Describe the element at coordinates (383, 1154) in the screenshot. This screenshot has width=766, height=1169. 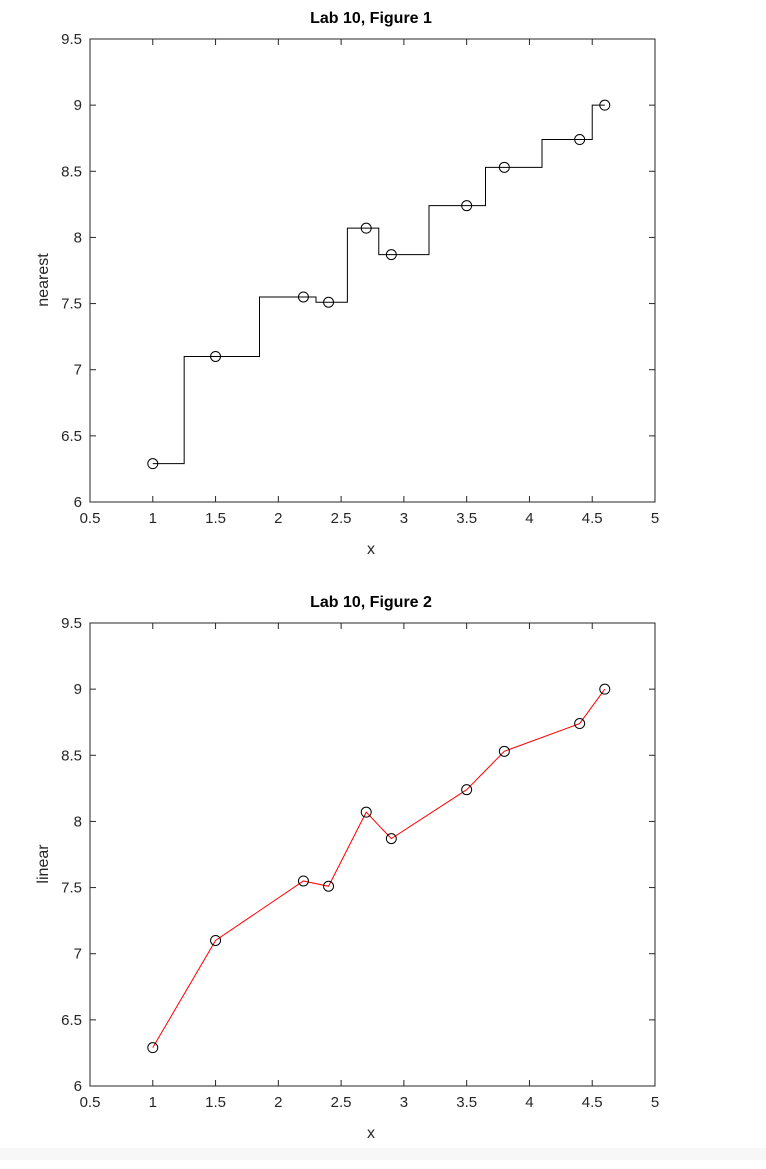
I see `bottom-strip` at that location.